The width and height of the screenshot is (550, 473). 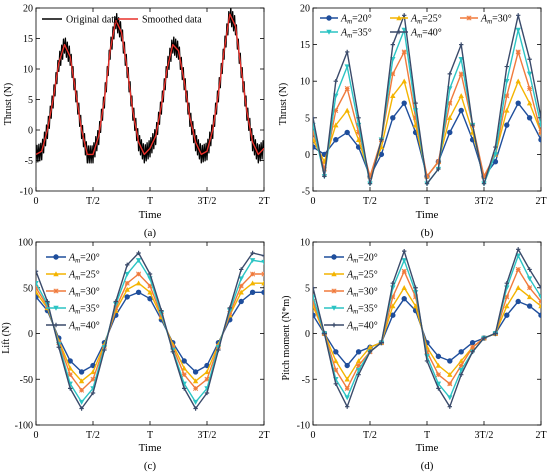 What do you see at coordinates (25, 243) in the screenshot?
I see `y-tick-label: 100` at bounding box center [25, 243].